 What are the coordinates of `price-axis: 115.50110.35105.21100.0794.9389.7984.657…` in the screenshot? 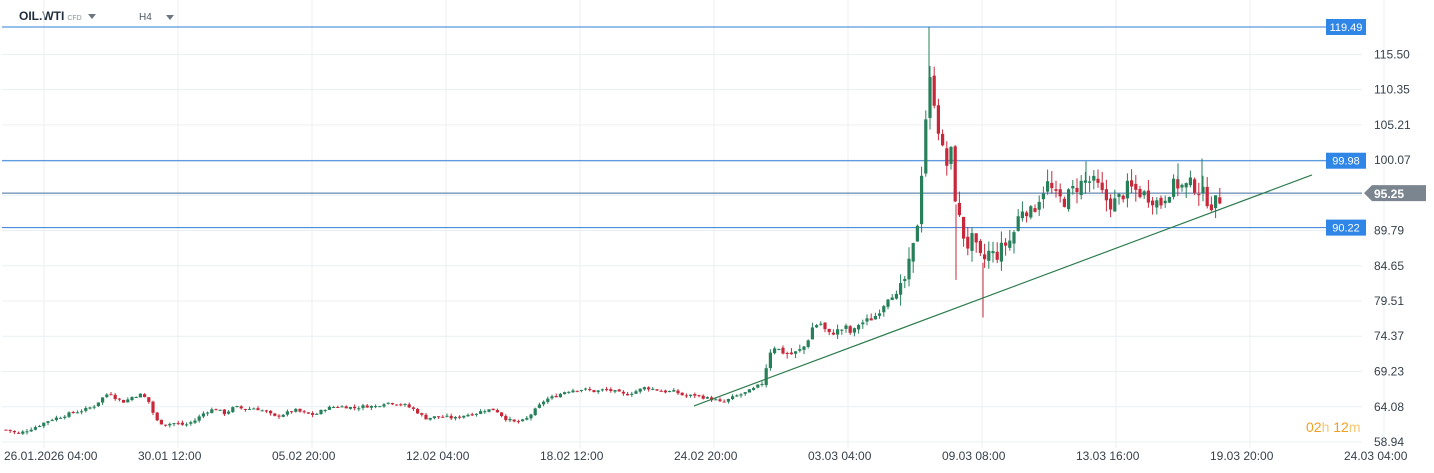 It's located at (1392, 248).